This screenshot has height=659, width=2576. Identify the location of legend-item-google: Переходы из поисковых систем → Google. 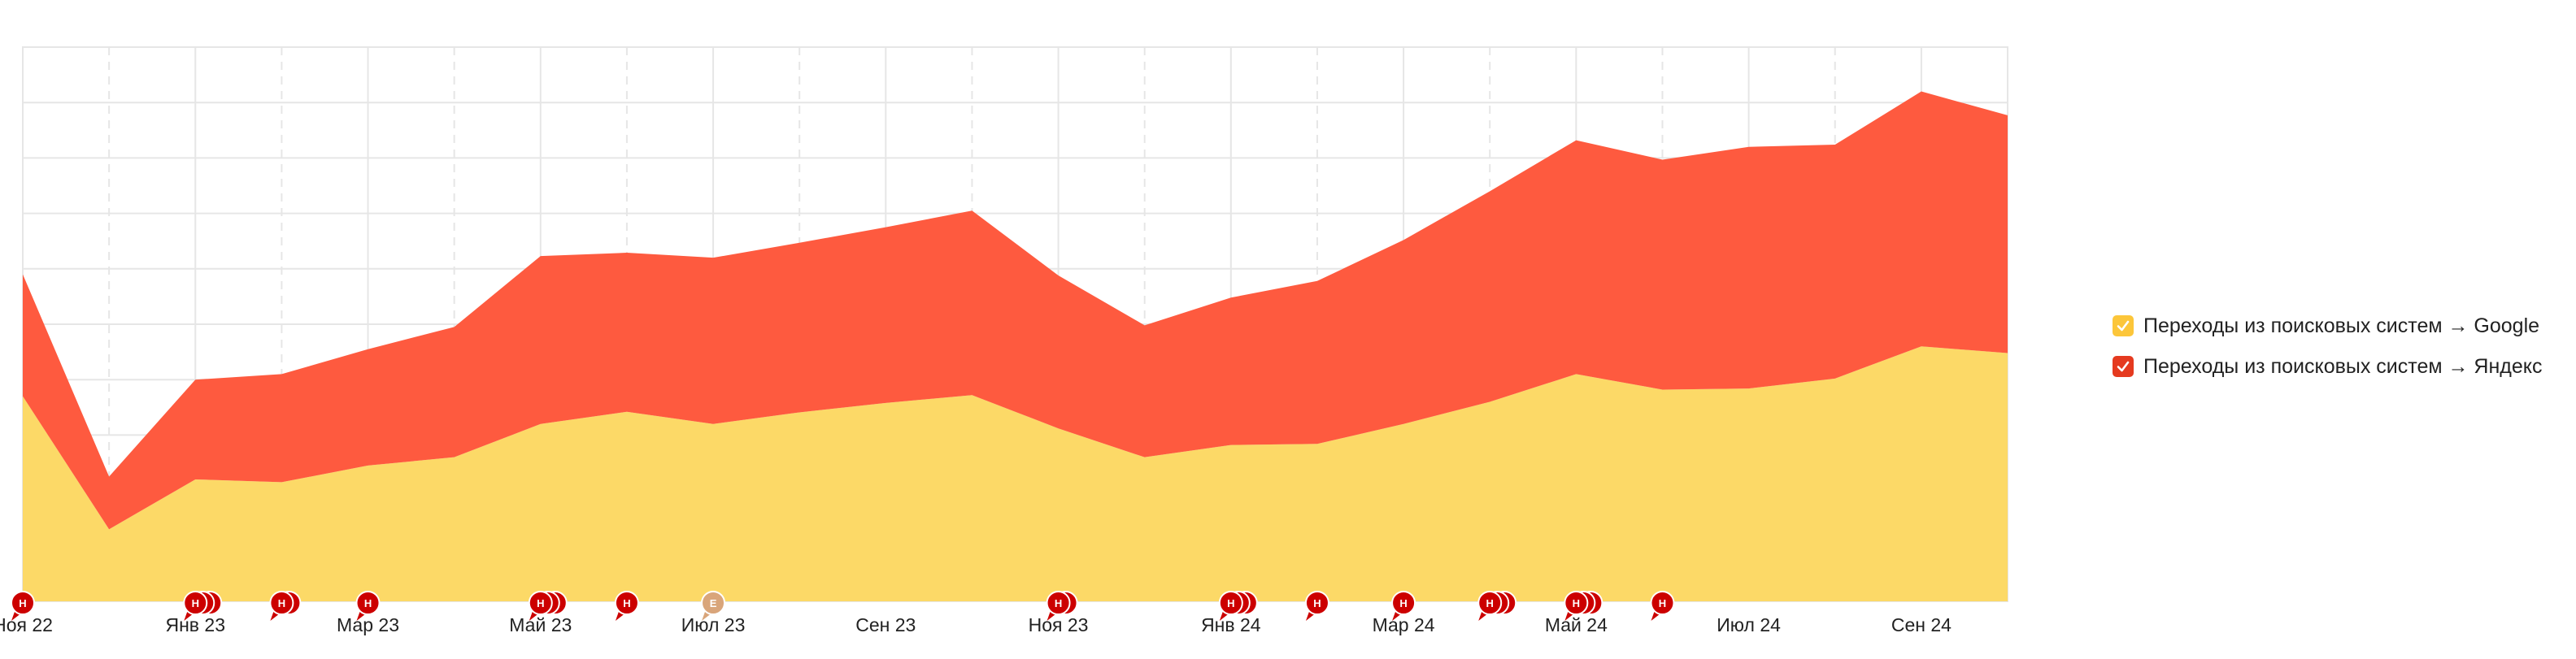
(2328, 326).